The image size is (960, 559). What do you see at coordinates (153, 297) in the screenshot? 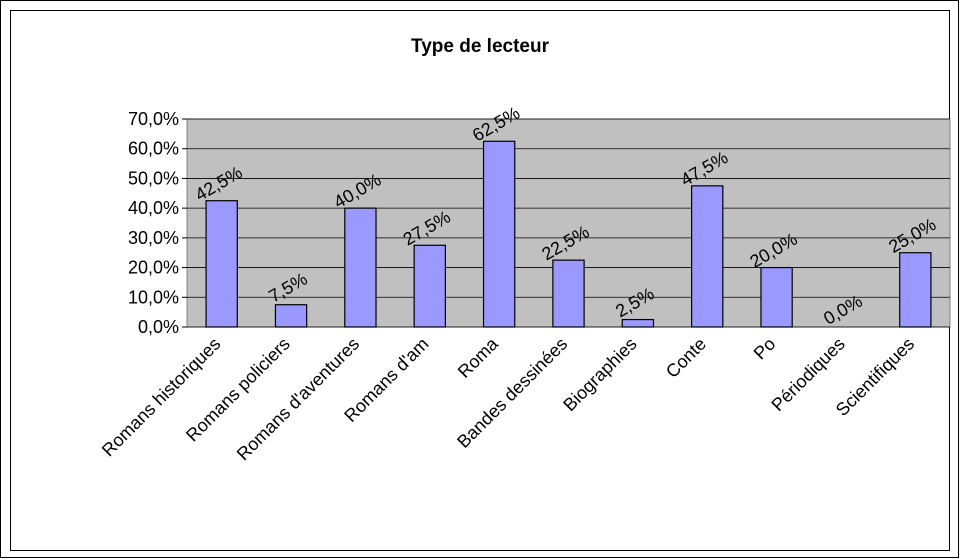
I see `y-tick-label: 10,0%` at bounding box center [153, 297].